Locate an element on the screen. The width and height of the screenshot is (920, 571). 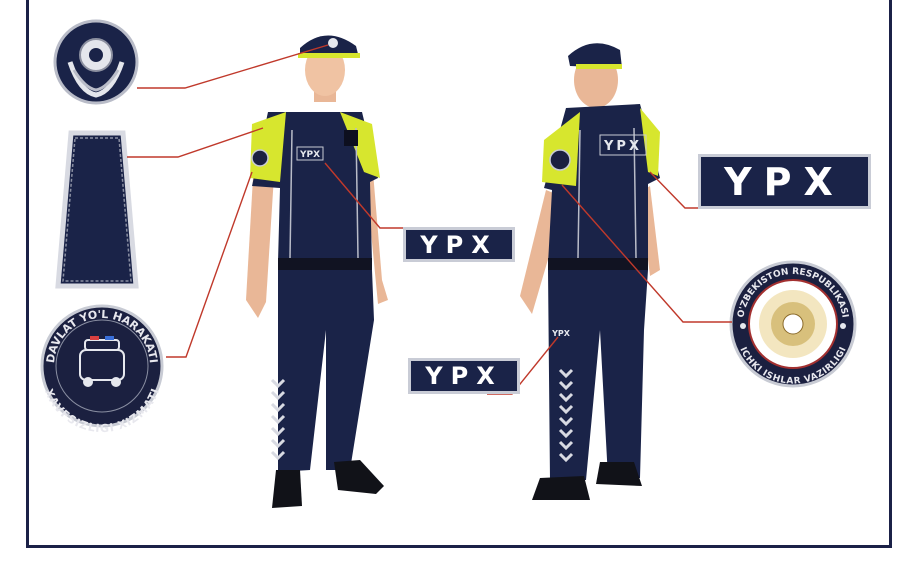
back-shoulder-mark: YPX is located at coordinates (622, 146).